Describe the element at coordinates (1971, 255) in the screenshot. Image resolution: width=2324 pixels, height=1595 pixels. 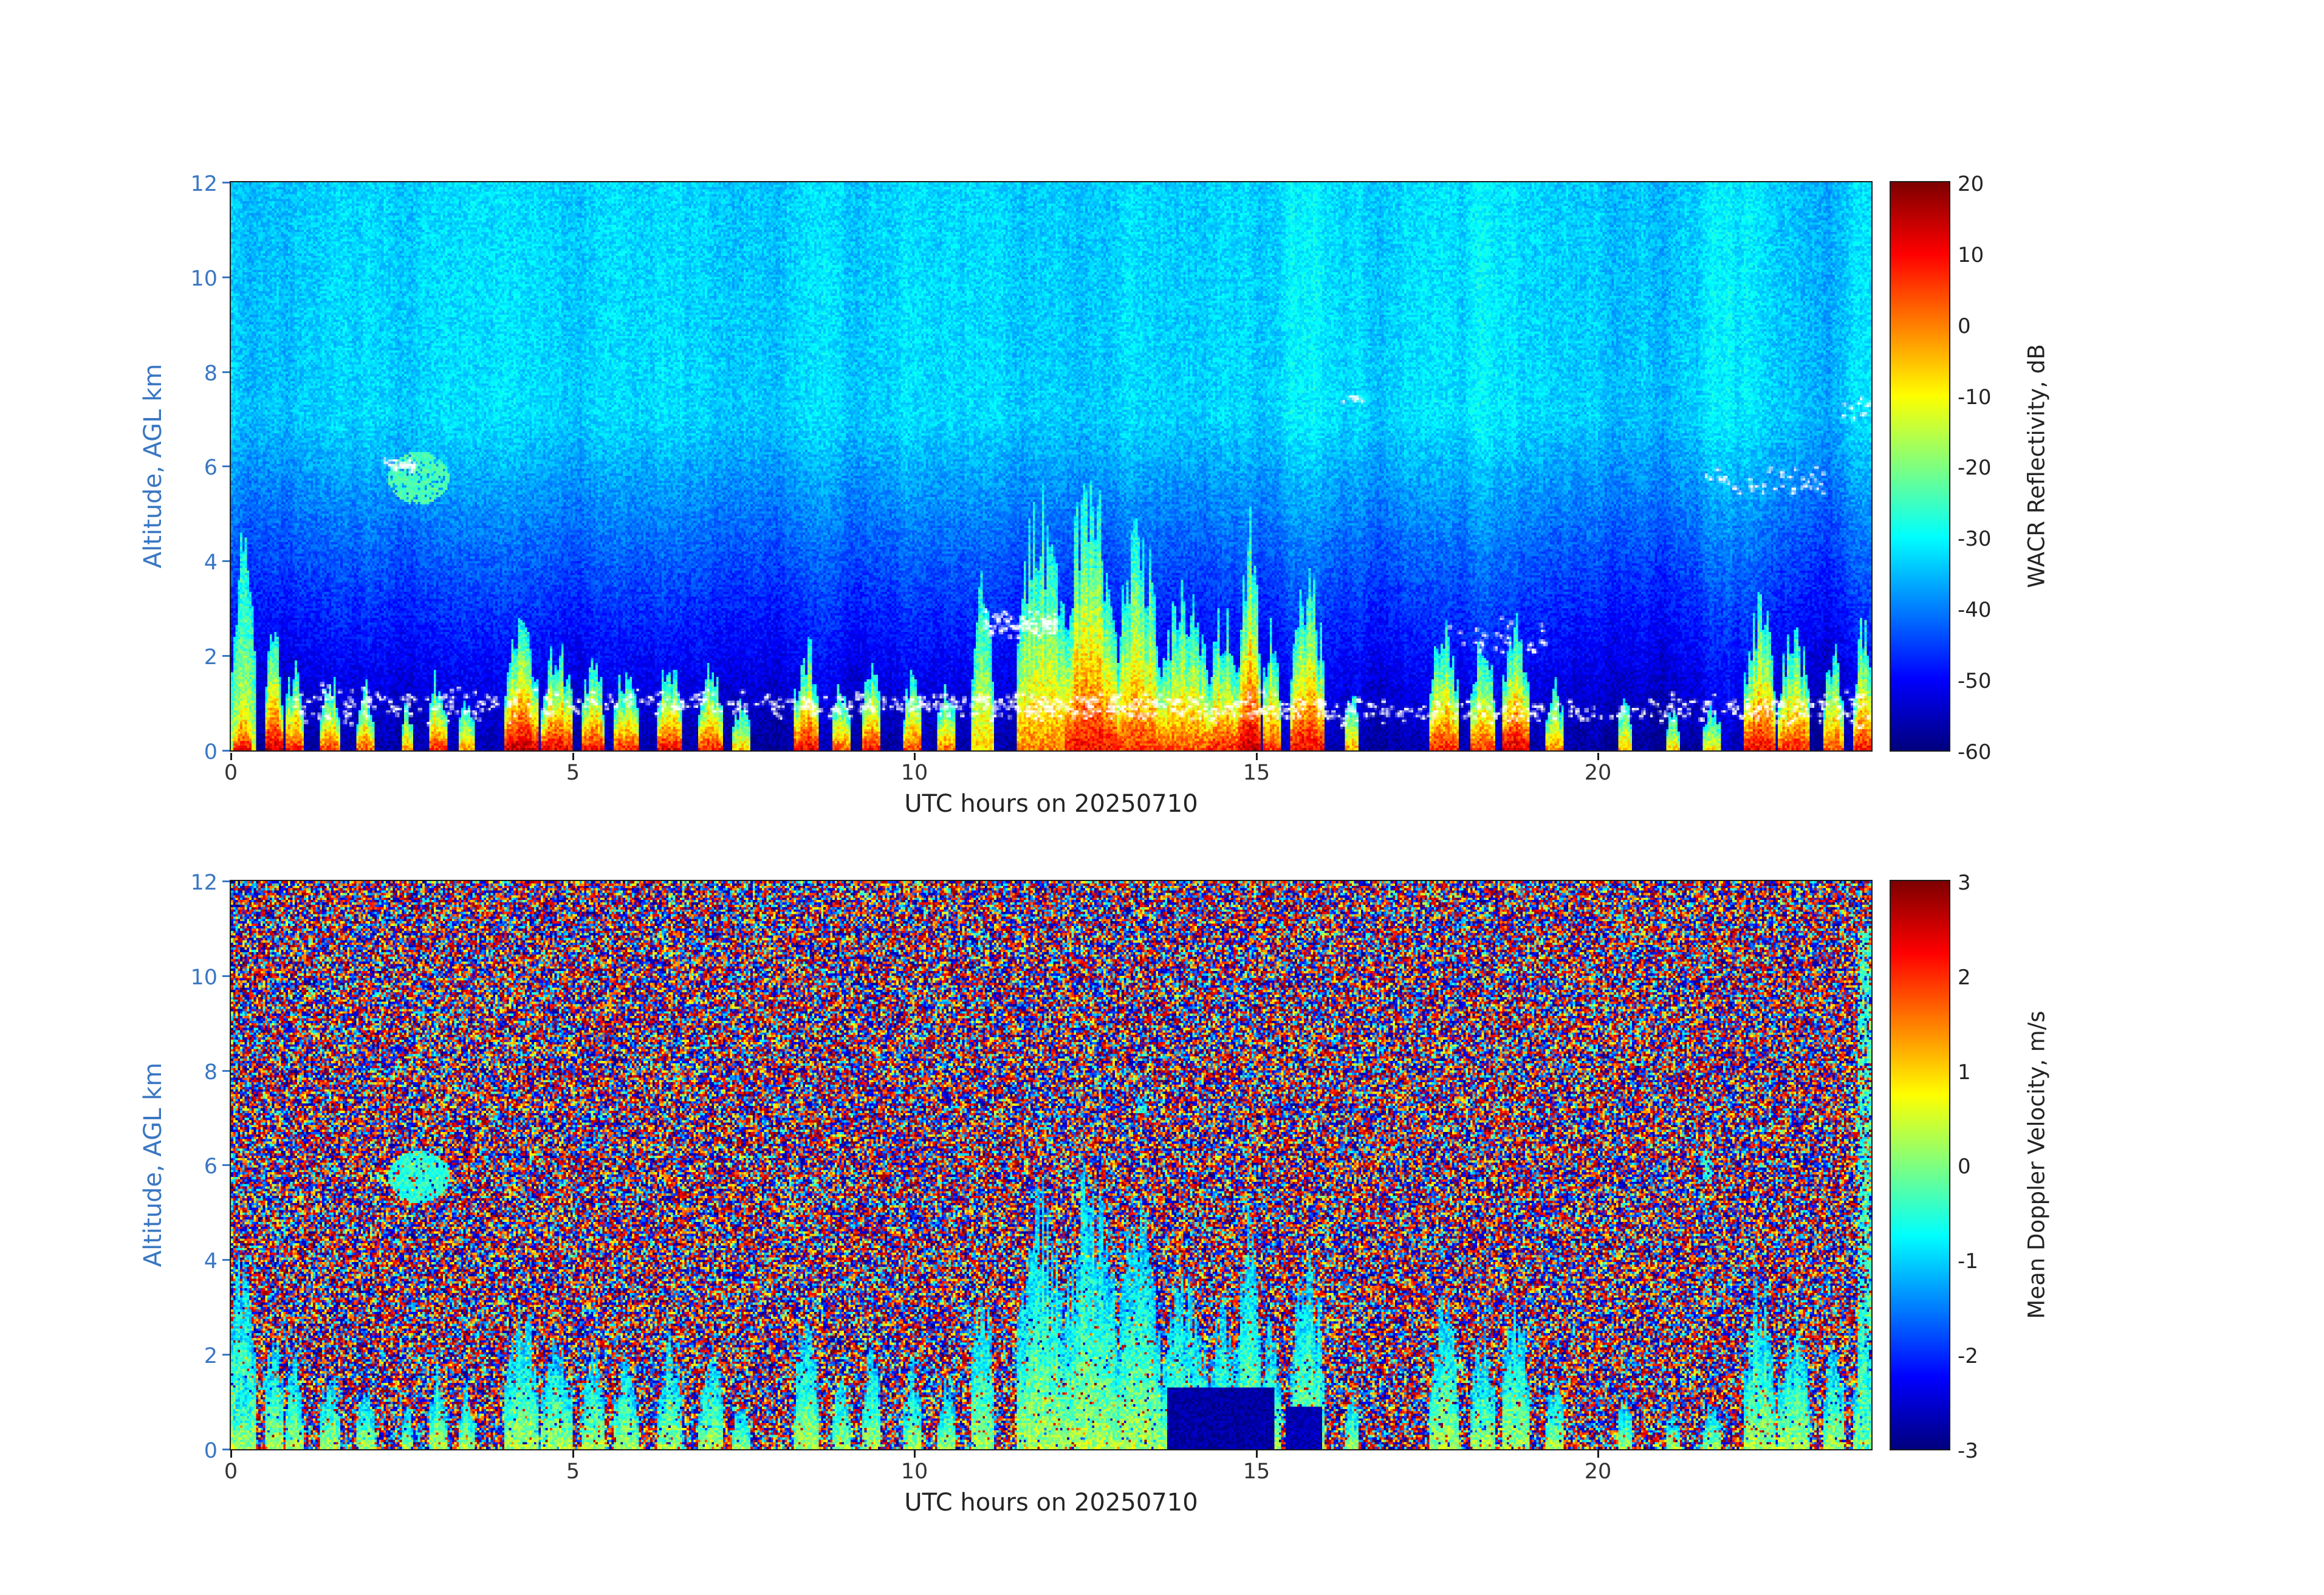
I see `colorbar-tick-label: 10` at that location.